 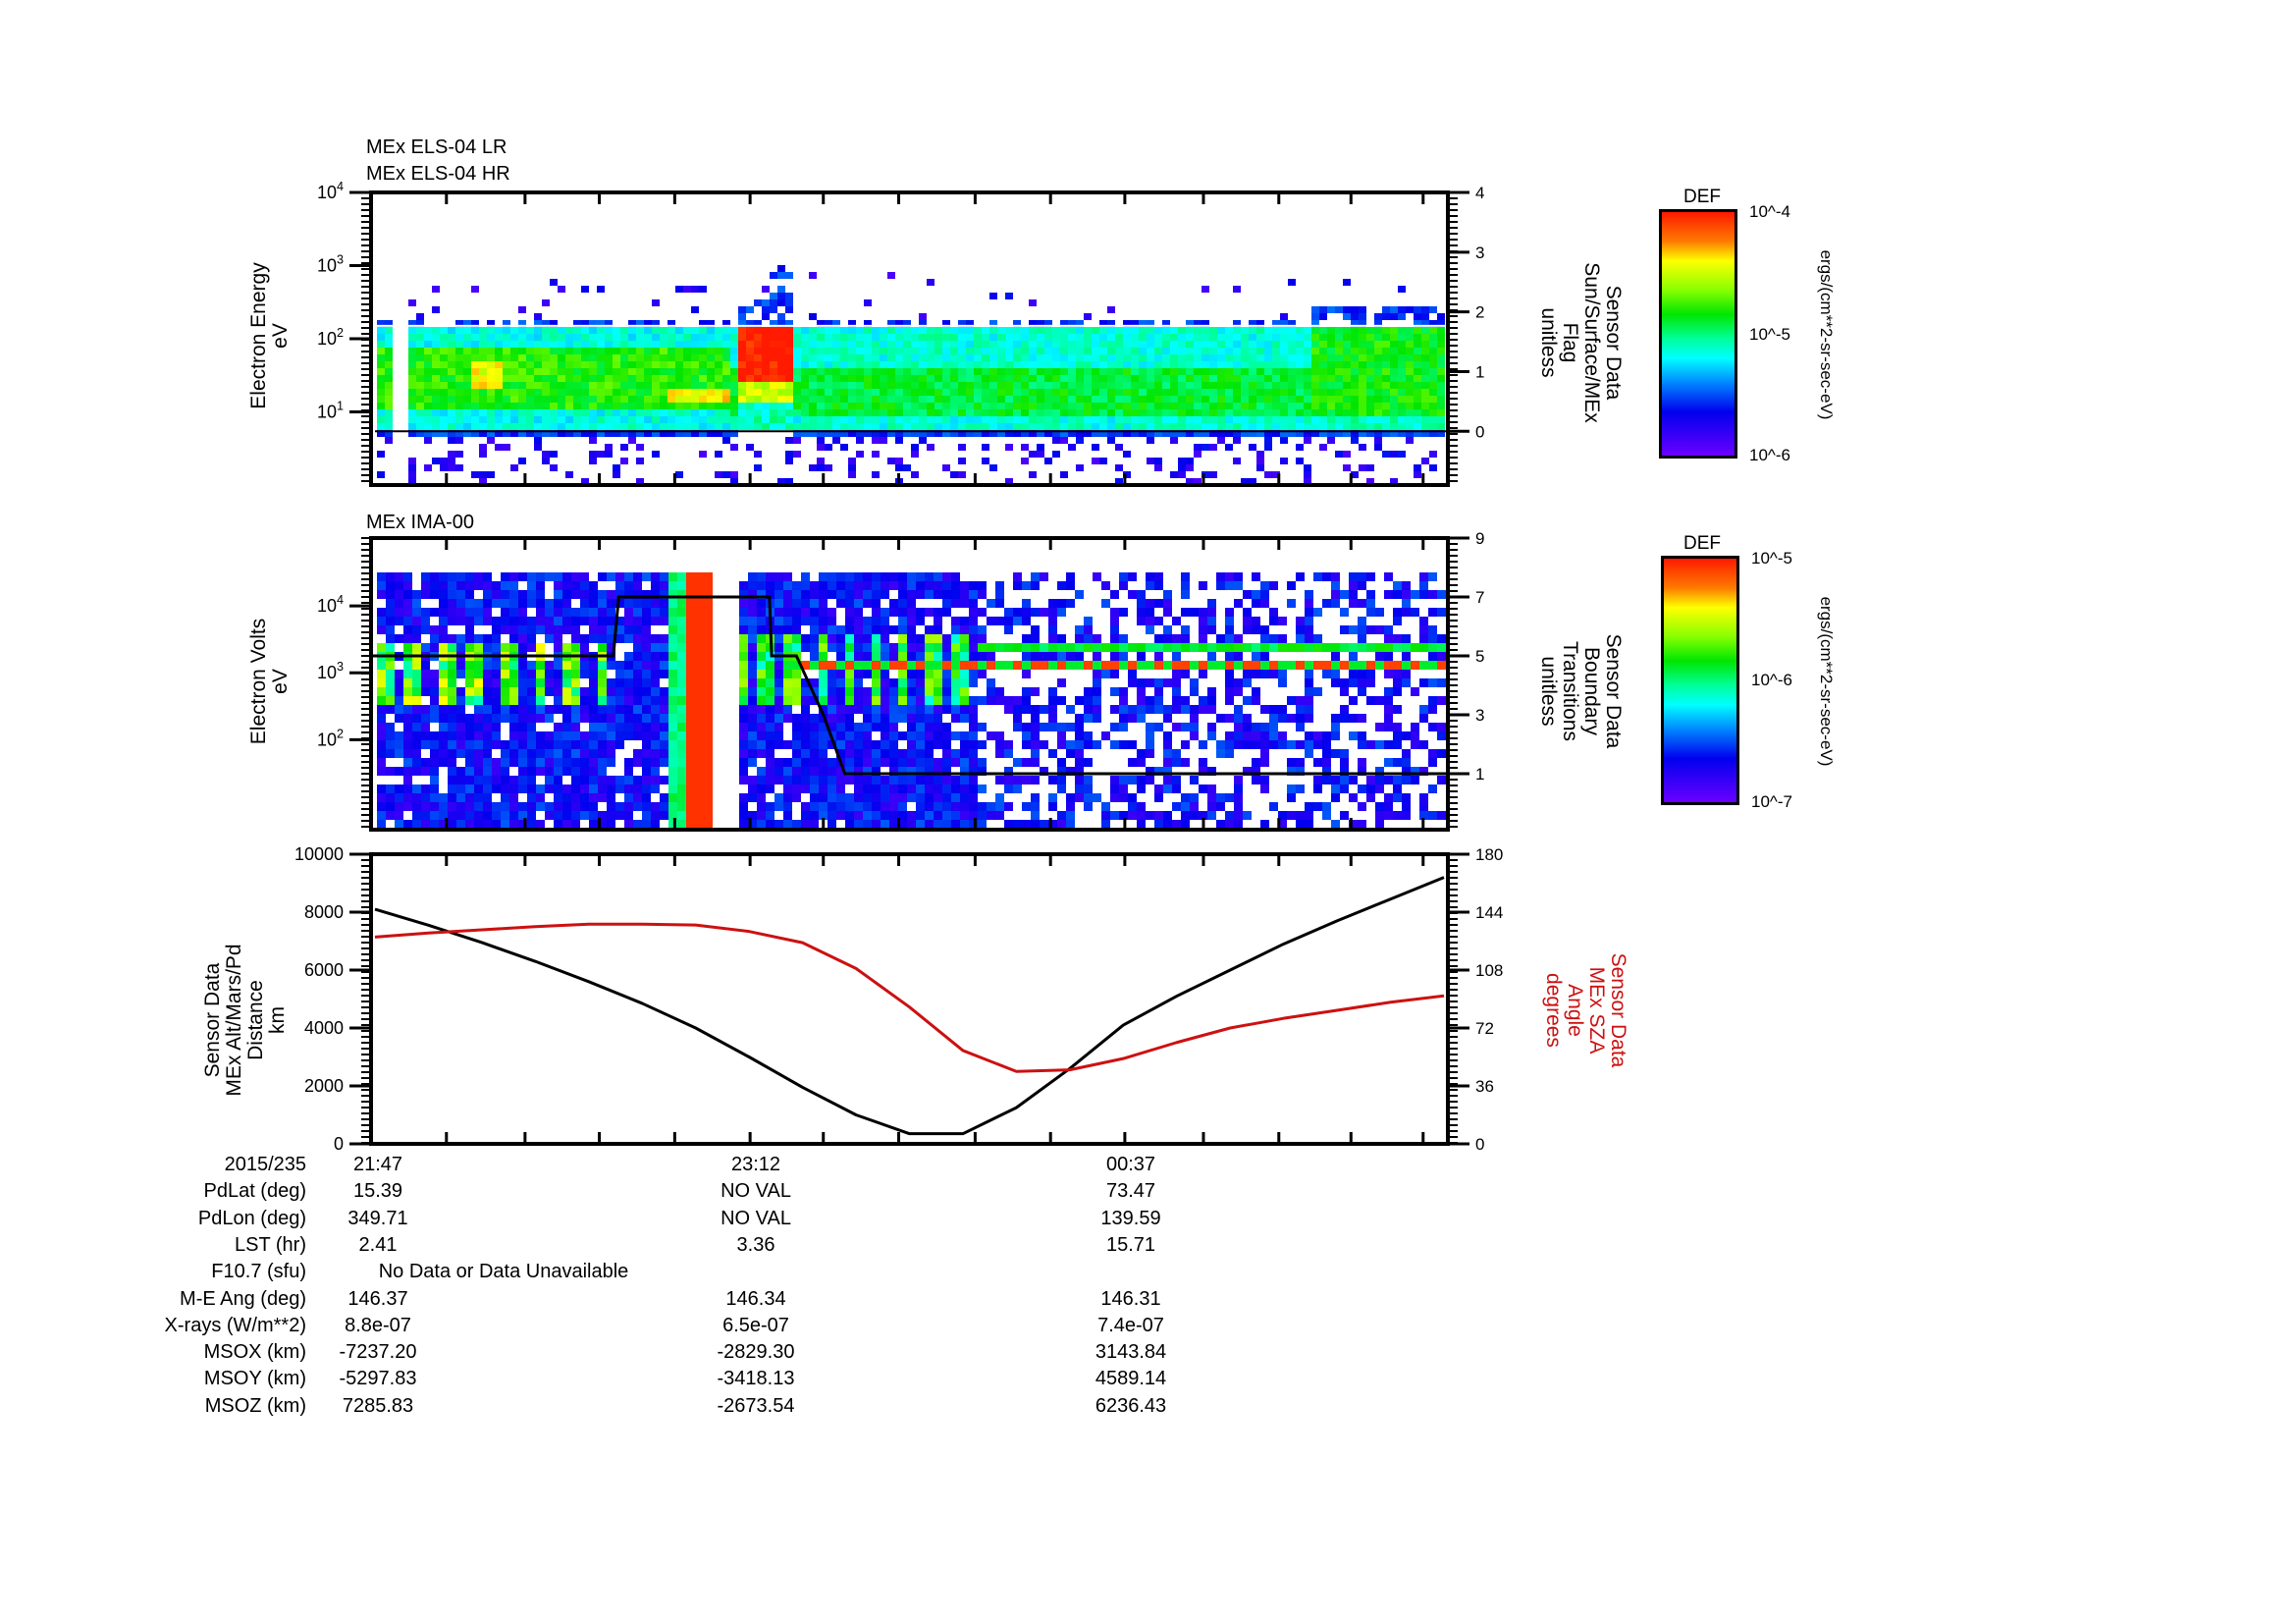 What do you see at coordinates (1131, 1352) in the screenshot?
I see `table-cell: 3143.84` at bounding box center [1131, 1352].